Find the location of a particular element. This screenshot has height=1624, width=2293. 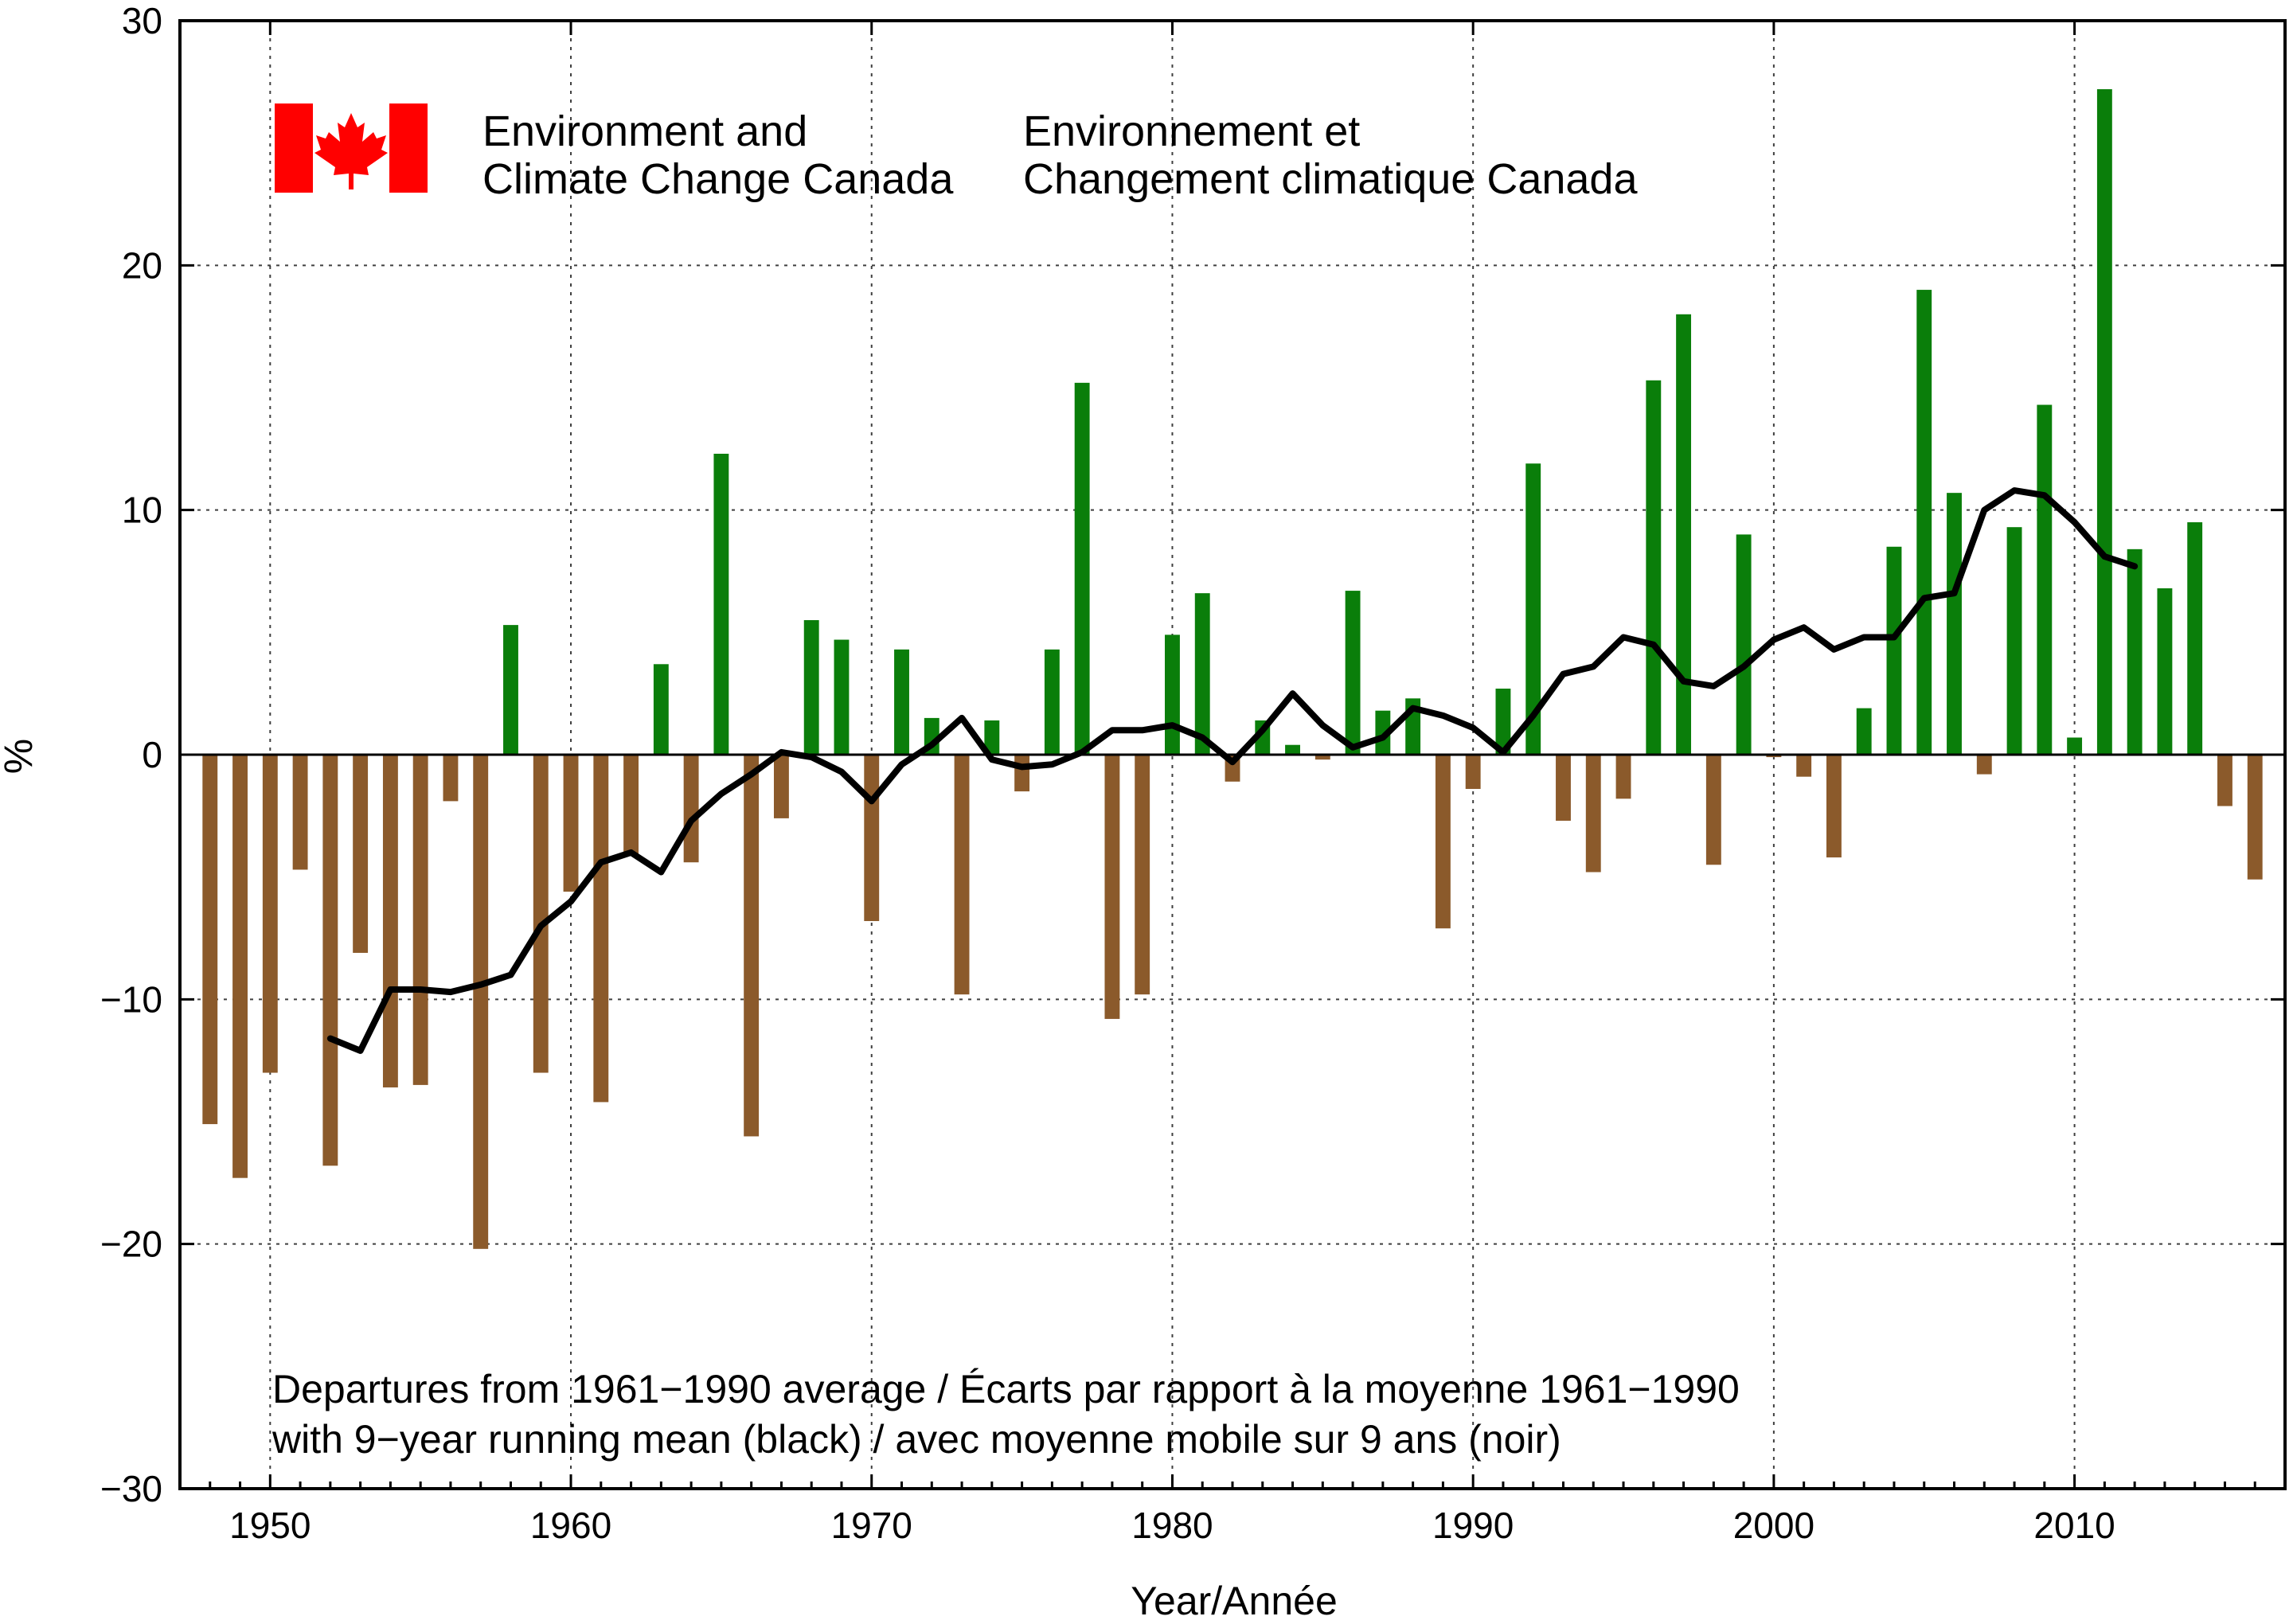

bar-1981 is located at coordinates (1202, 674).